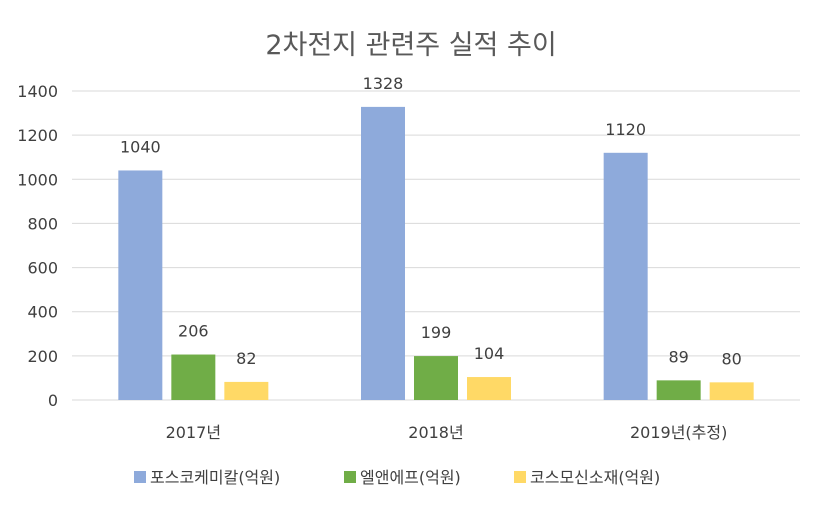  I want to click on y-tick-label: 1000, so click(37, 179).